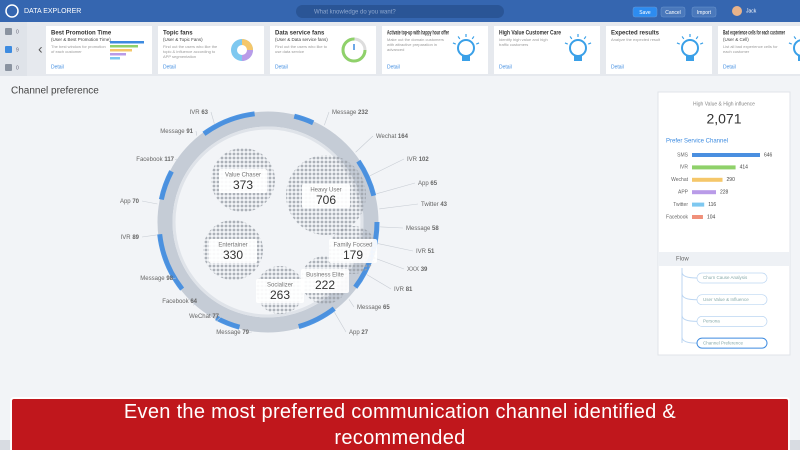 The image size is (800, 450). I want to click on header-button-label: Cancel, so click(673, 13).